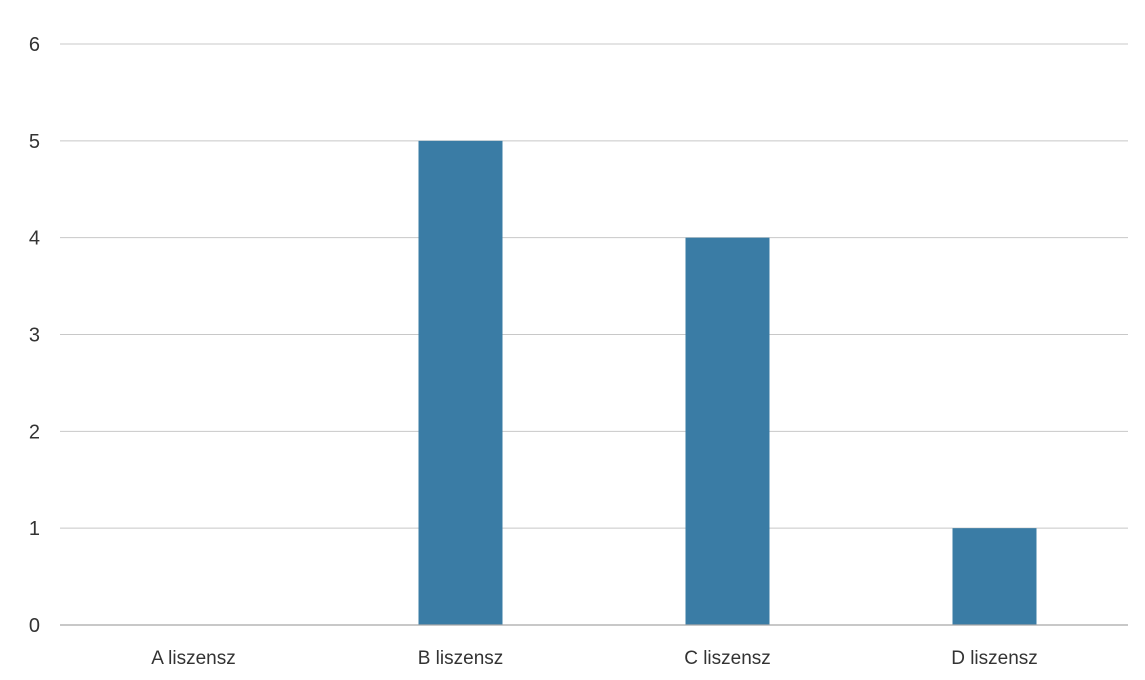 The height and width of the screenshot is (680, 1145). I want to click on y-tick-label: 4, so click(34, 239).